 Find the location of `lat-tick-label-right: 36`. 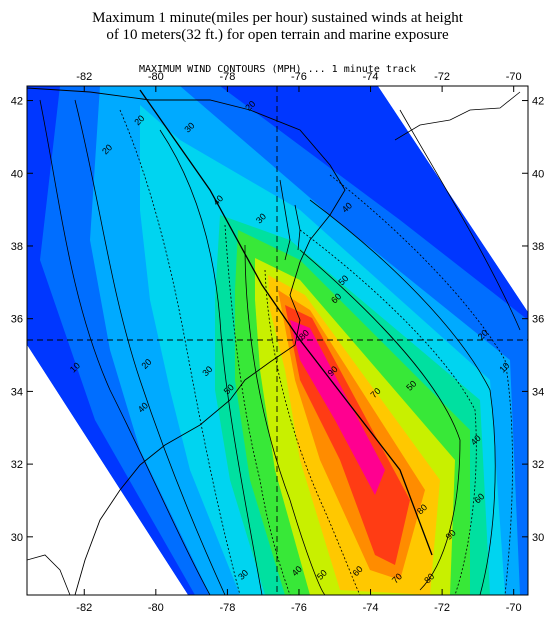

lat-tick-label-right: 36 is located at coordinates (538, 320).